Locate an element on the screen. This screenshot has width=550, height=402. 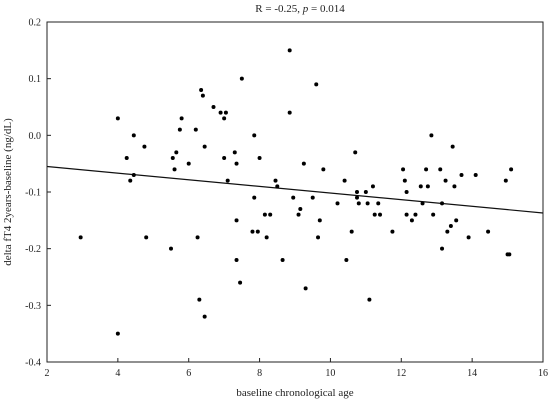
x-axis: 2 4 6 8 10 12 14 16 is located at coordinates (296, 368).